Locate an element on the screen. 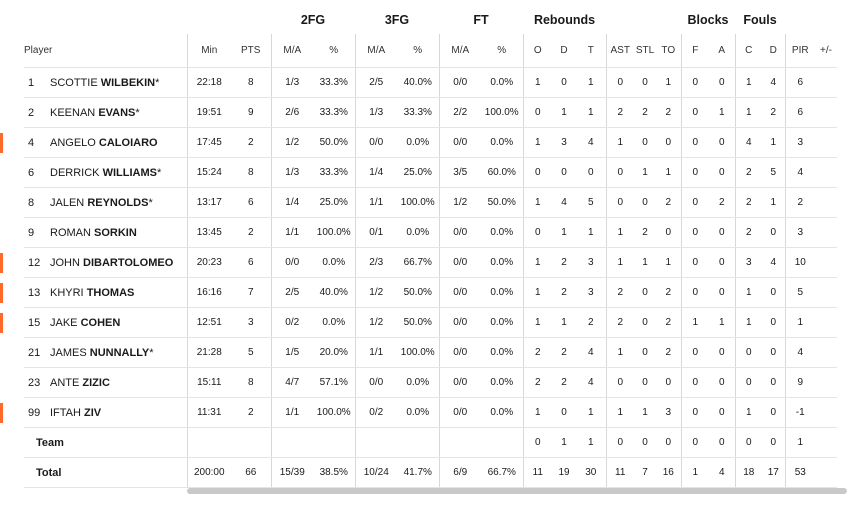  total-blk-f: 1 is located at coordinates (695, 472).